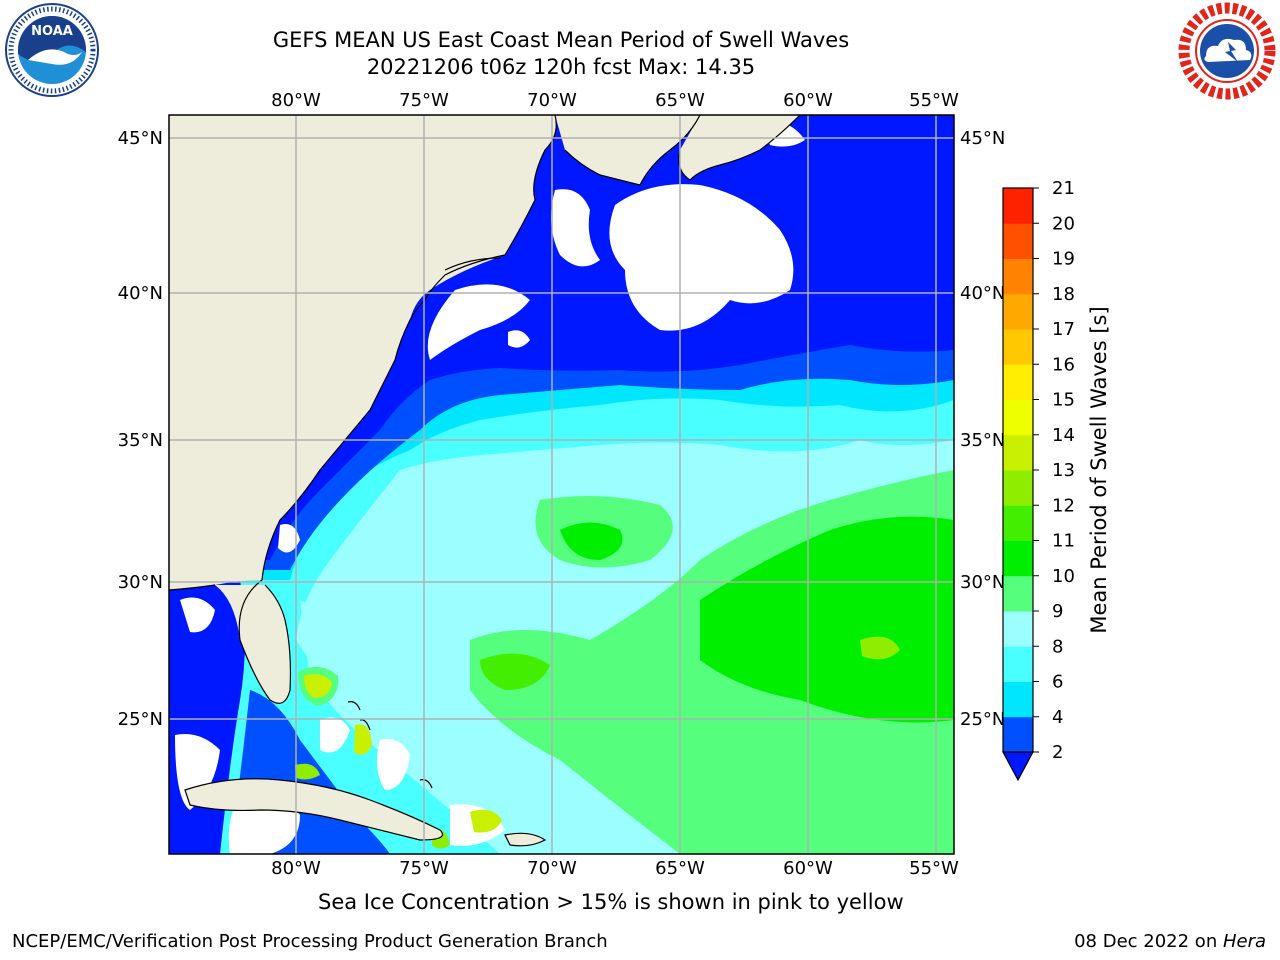 This screenshot has width=1280, height=960. I want to click on lon-label-bottom: 60°W, so click(808, 868).